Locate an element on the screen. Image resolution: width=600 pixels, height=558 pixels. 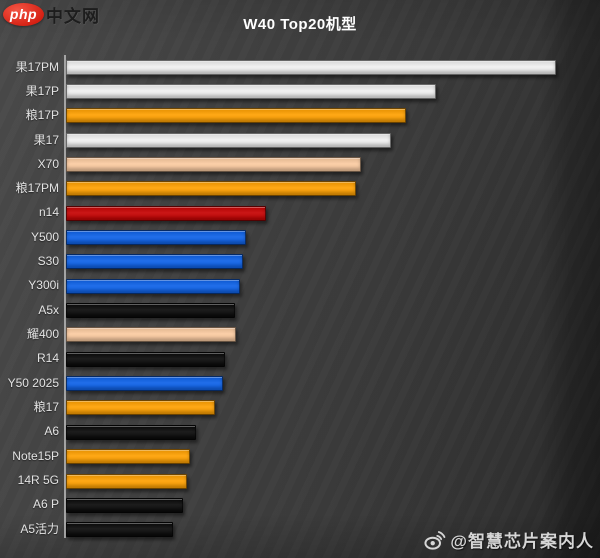
category-label: X70 is located at coordinates (48, 163).